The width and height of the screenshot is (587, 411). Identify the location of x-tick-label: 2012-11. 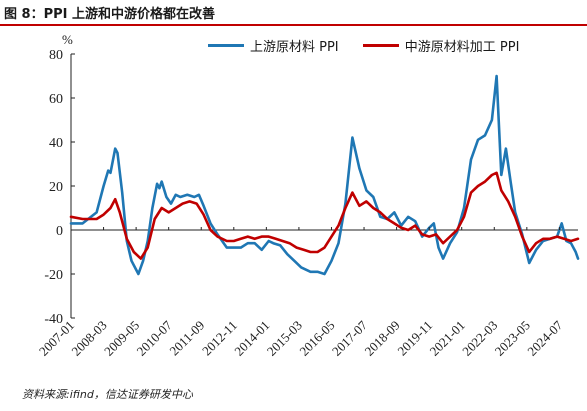
(219, 338).